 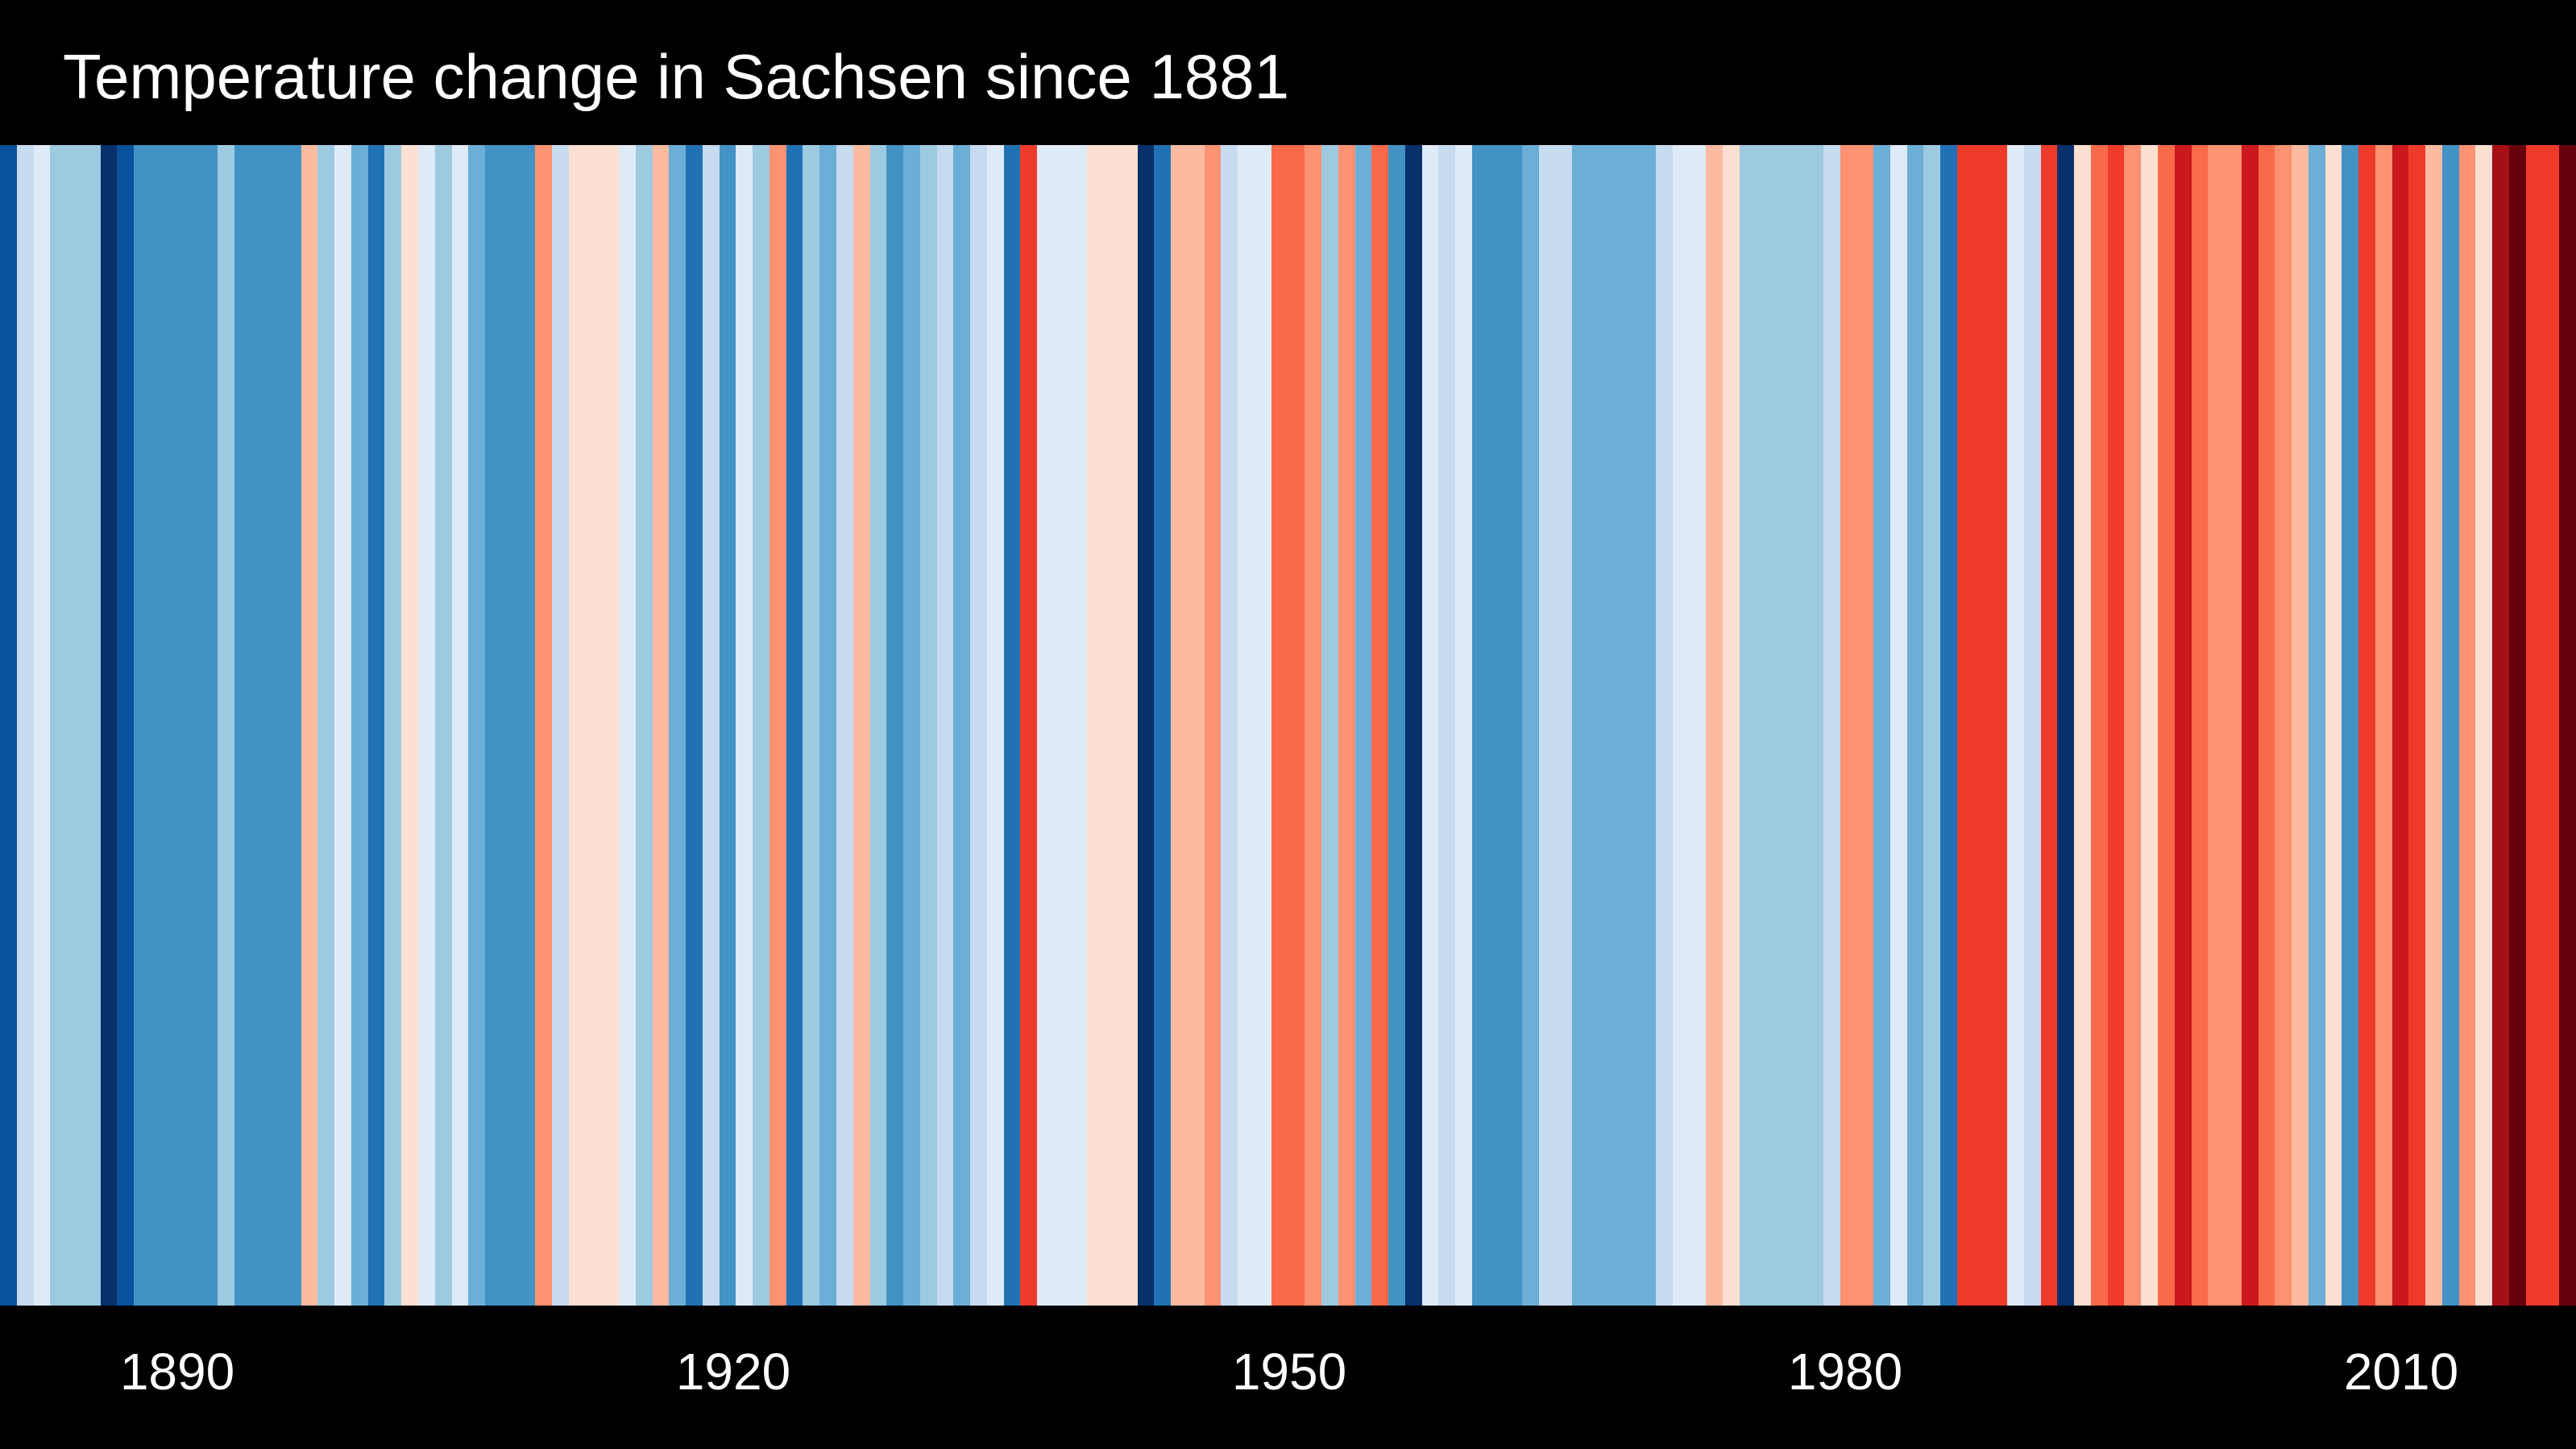 I want to click on title-bar: Temperature change in Sachsen since 1881, so click(x=1288, y=72).